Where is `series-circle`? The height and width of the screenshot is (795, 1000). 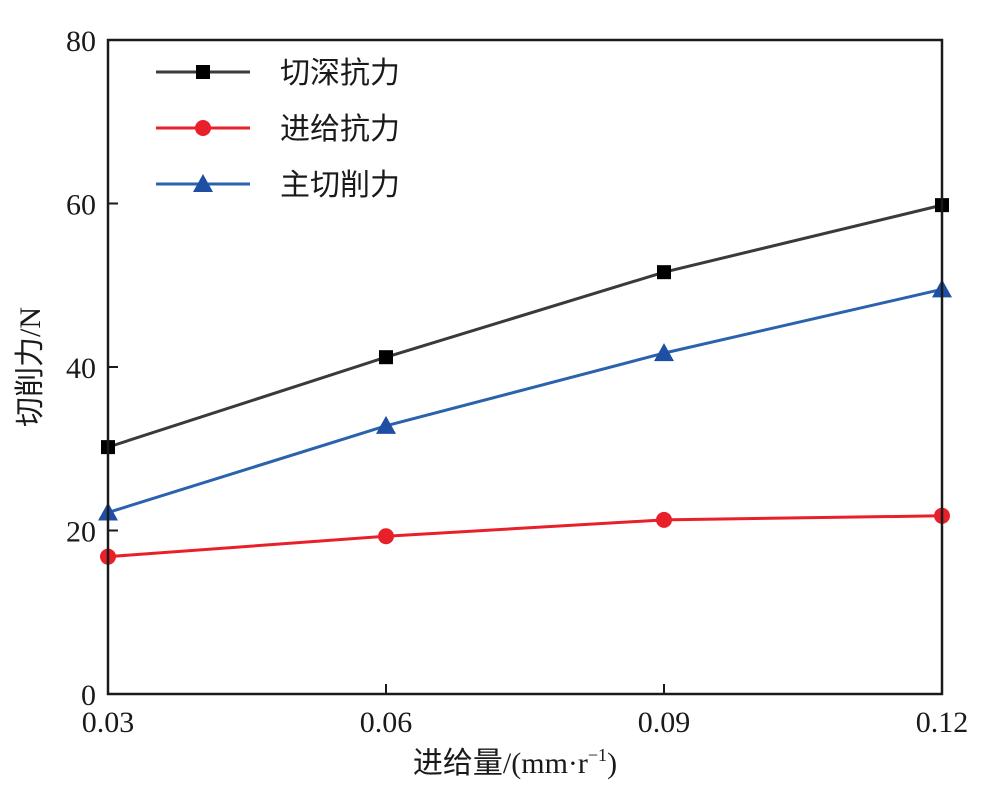 series-circle is located at coordinates (525, 536).